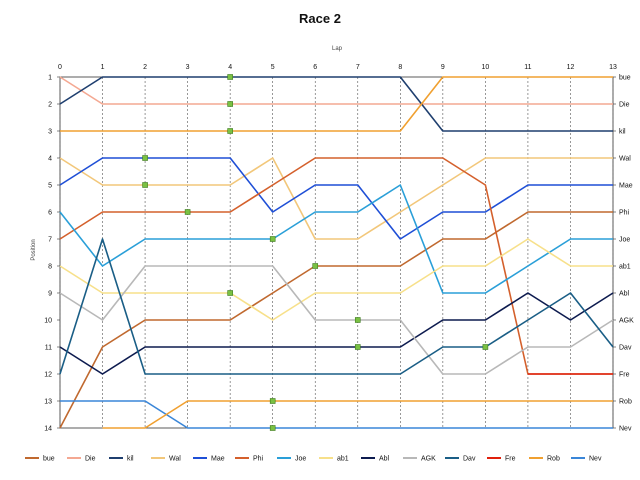  What do you see at coordinates (188, 67) in the screenshot?
I see `x-tick-label: 3` at bounding box center [188, 67].